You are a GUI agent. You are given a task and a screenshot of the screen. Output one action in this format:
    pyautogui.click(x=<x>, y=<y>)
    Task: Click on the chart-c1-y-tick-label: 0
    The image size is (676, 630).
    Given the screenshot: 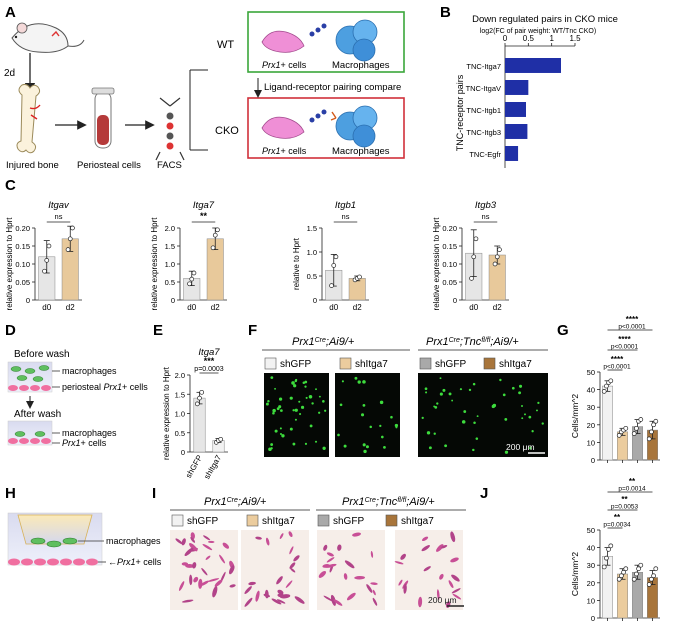 What is the action you would take?
    pyautogui.click(x=28, y=300)
    